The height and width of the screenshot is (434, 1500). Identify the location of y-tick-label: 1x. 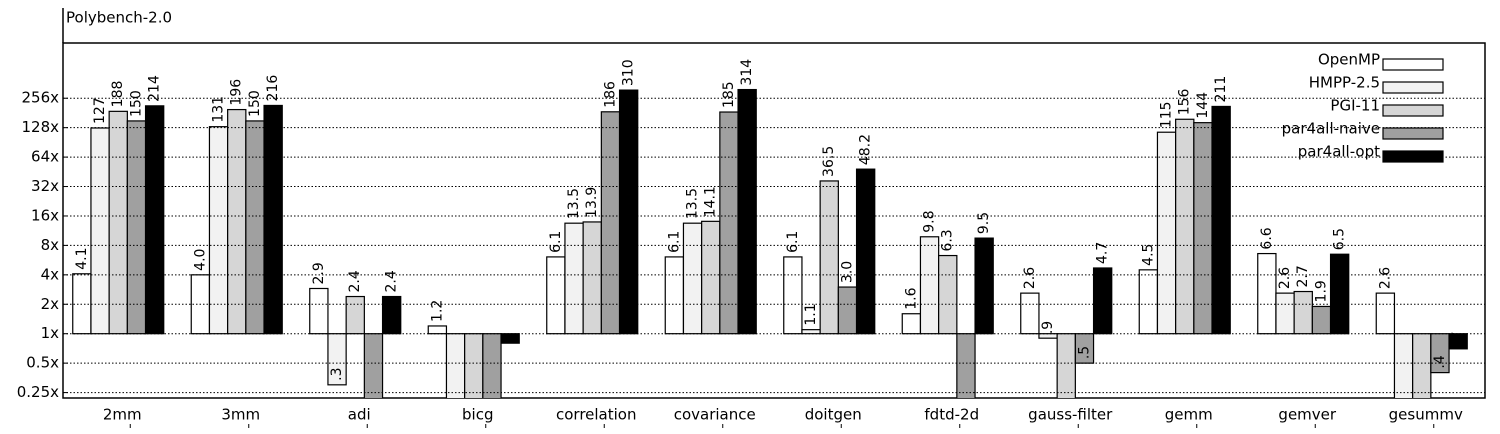
(50, 333).